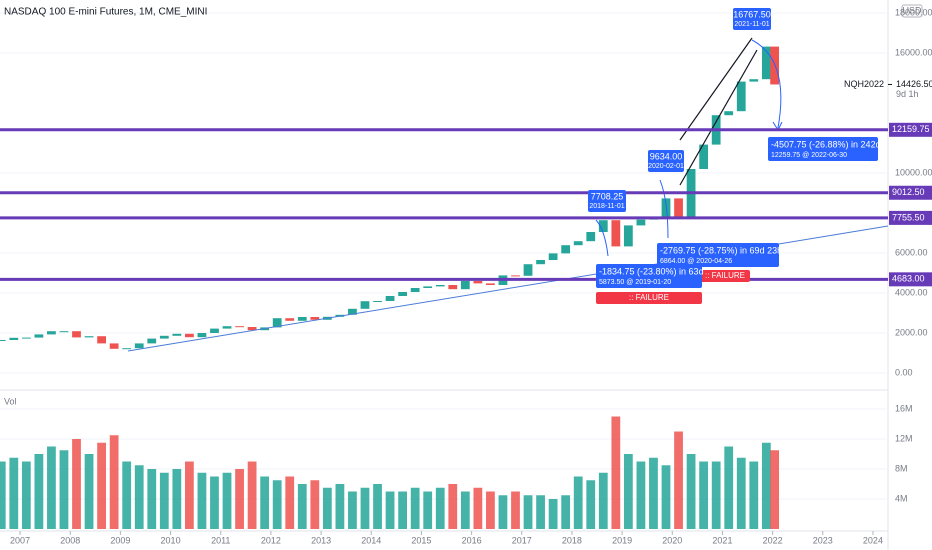 Image resolution: width=932 pixels, height=550 pixels. I want to click on failure-label: :: FAILURE, so click(649, 297).